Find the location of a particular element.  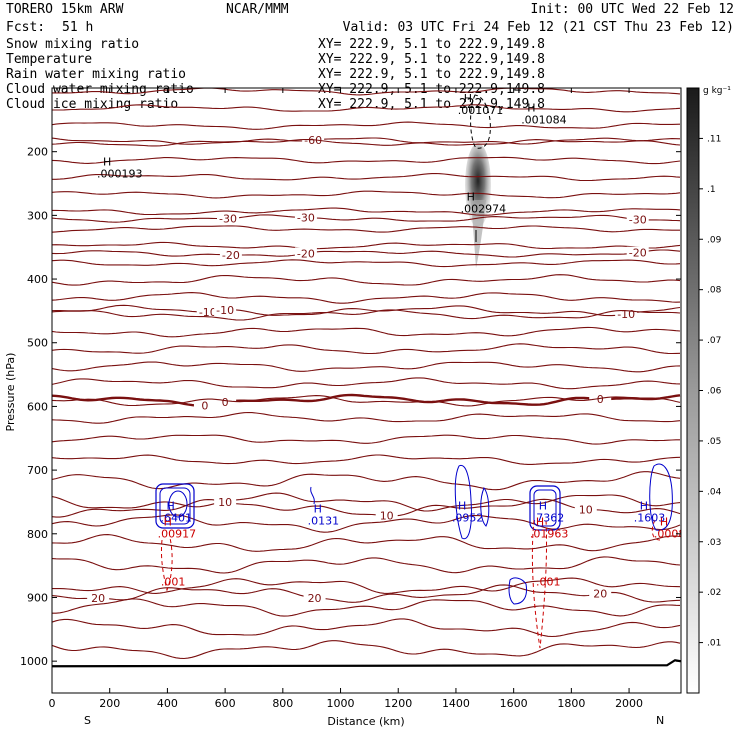

x-tick-label-10: 2000 is located at coordinates (629, 703).